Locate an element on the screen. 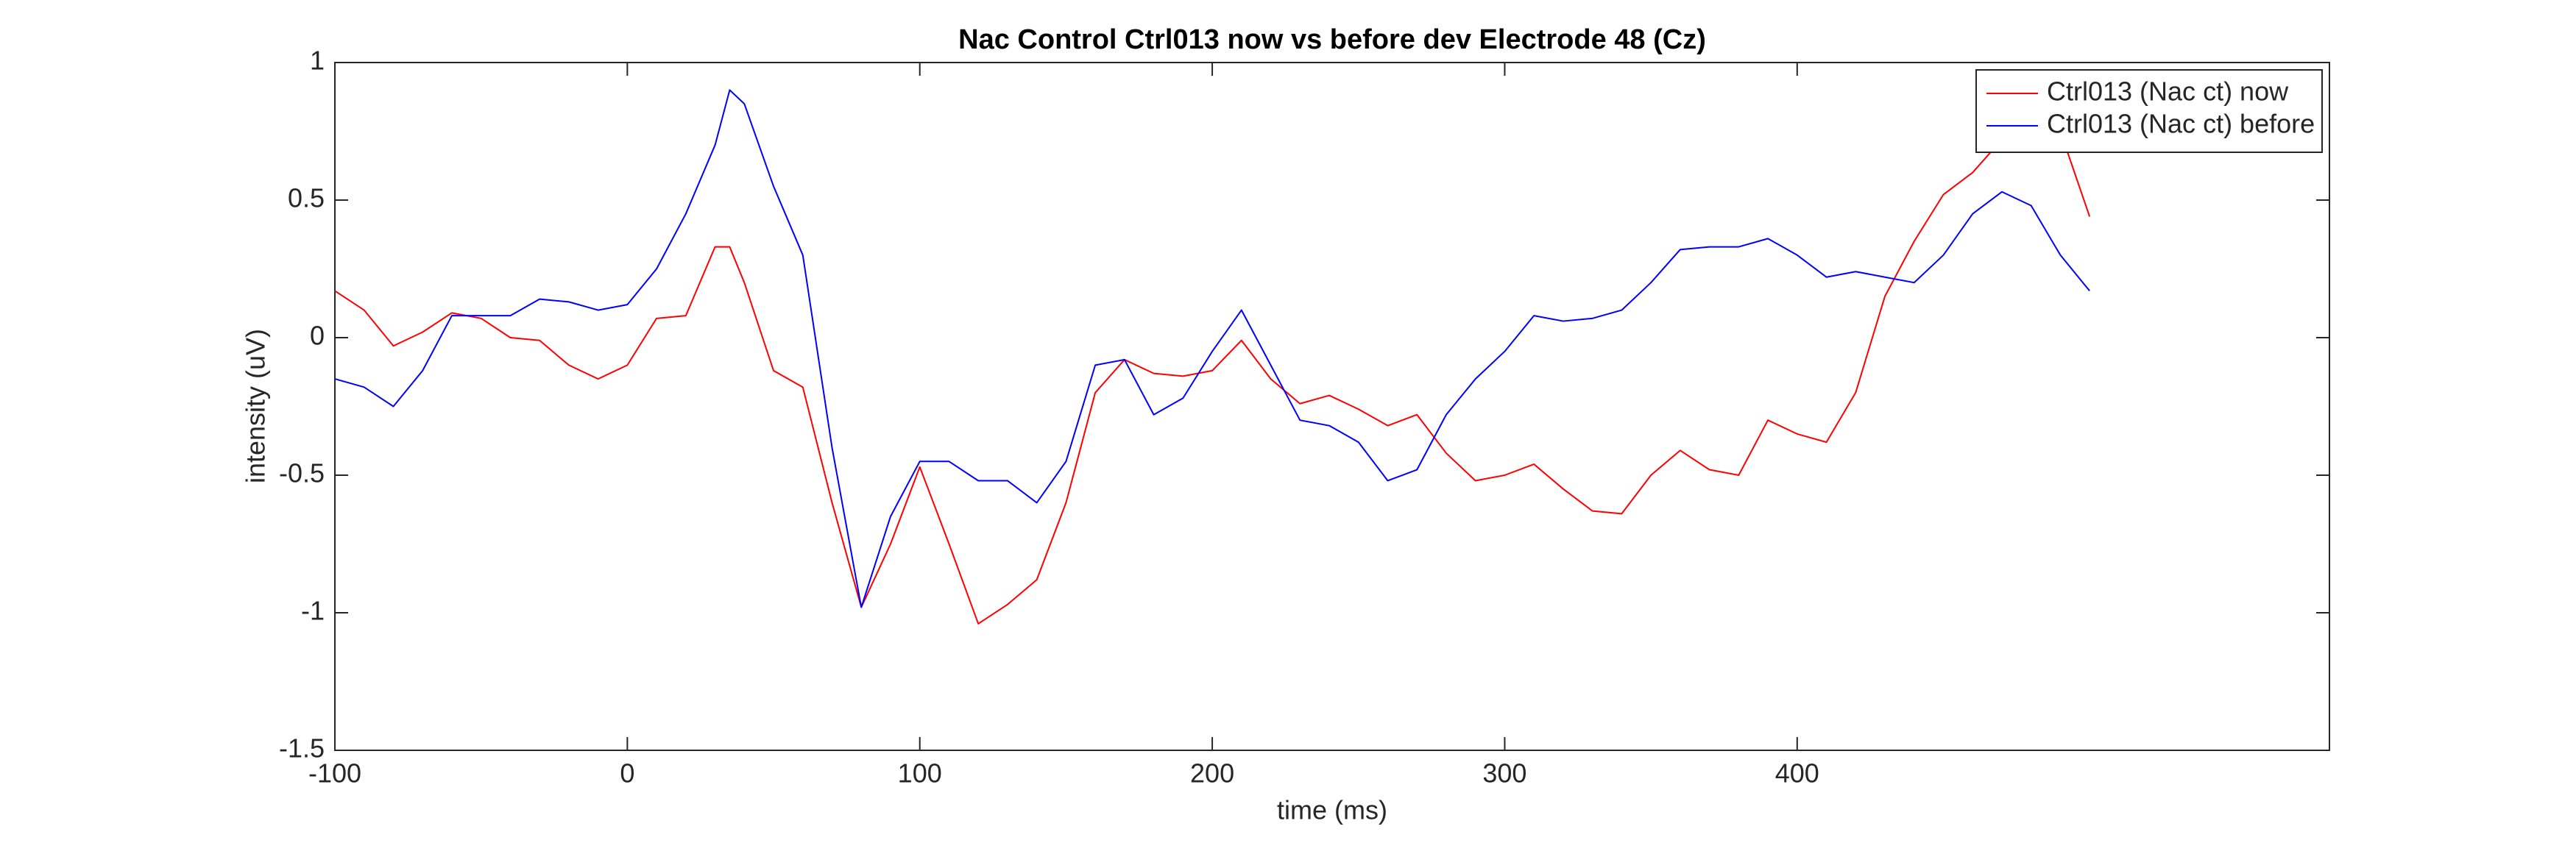  legend-label: Ctrl013 (Nac ct) before is located at coordinates (2181, 124).